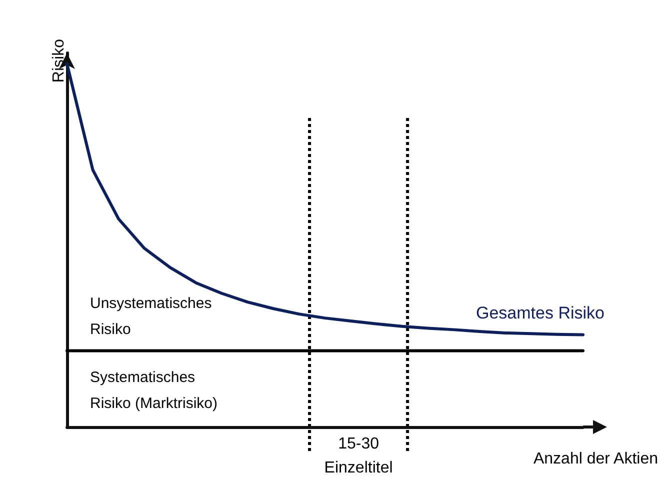  I want to click on x-axis-title: Anzahl der Aktien, so click(595, 459).